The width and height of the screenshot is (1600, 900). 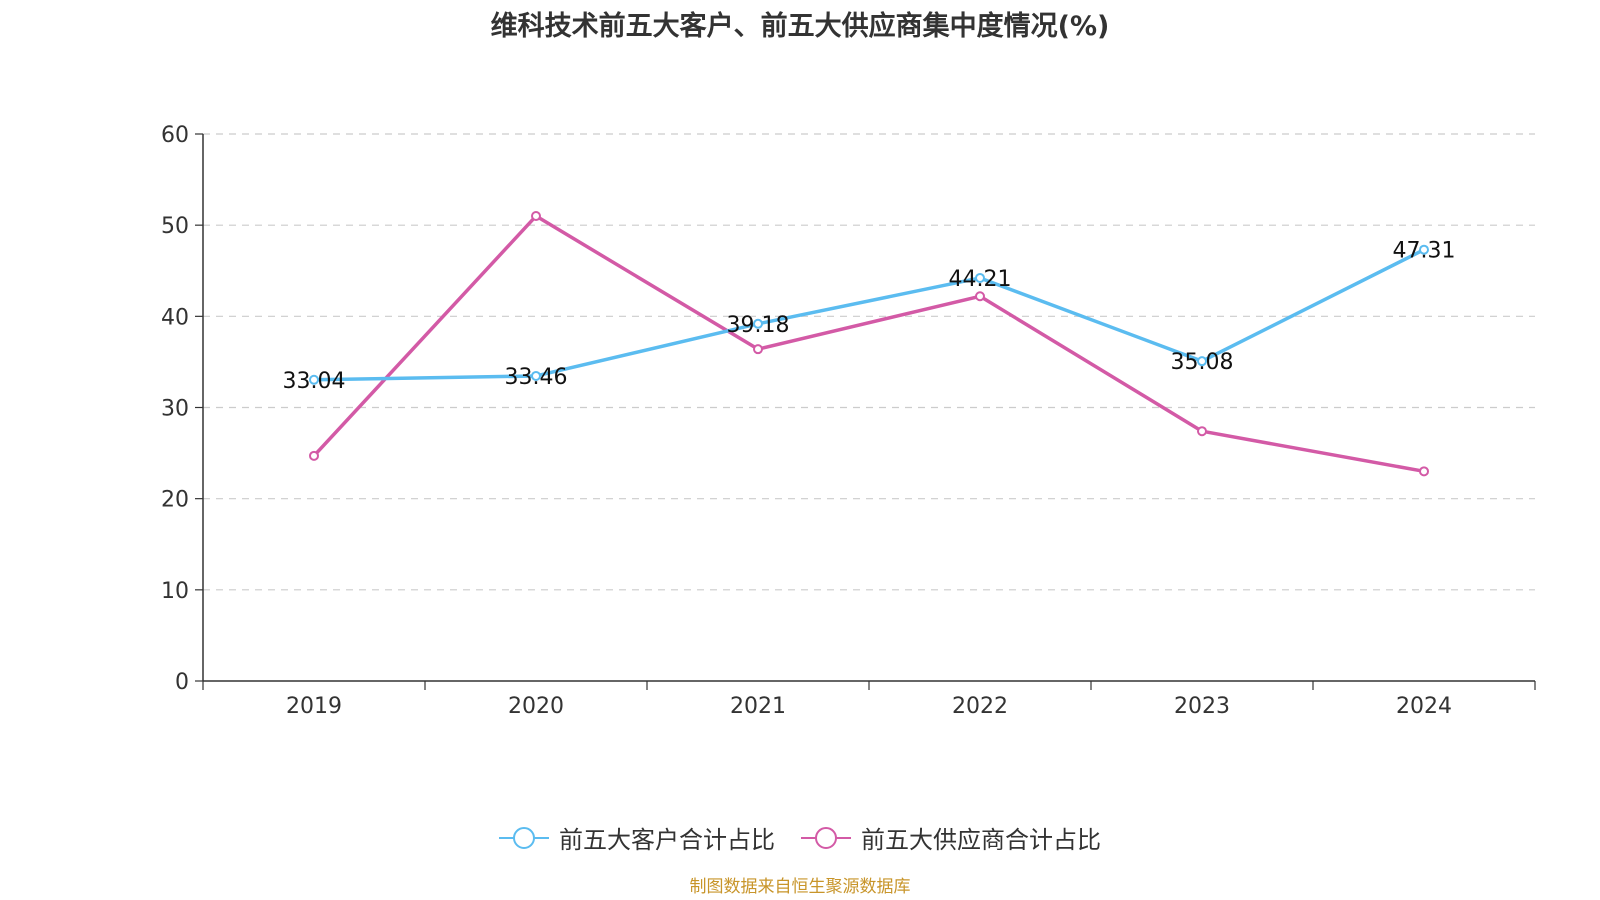 I want to click on data-label: 33.04, so click(x=314, y=381).